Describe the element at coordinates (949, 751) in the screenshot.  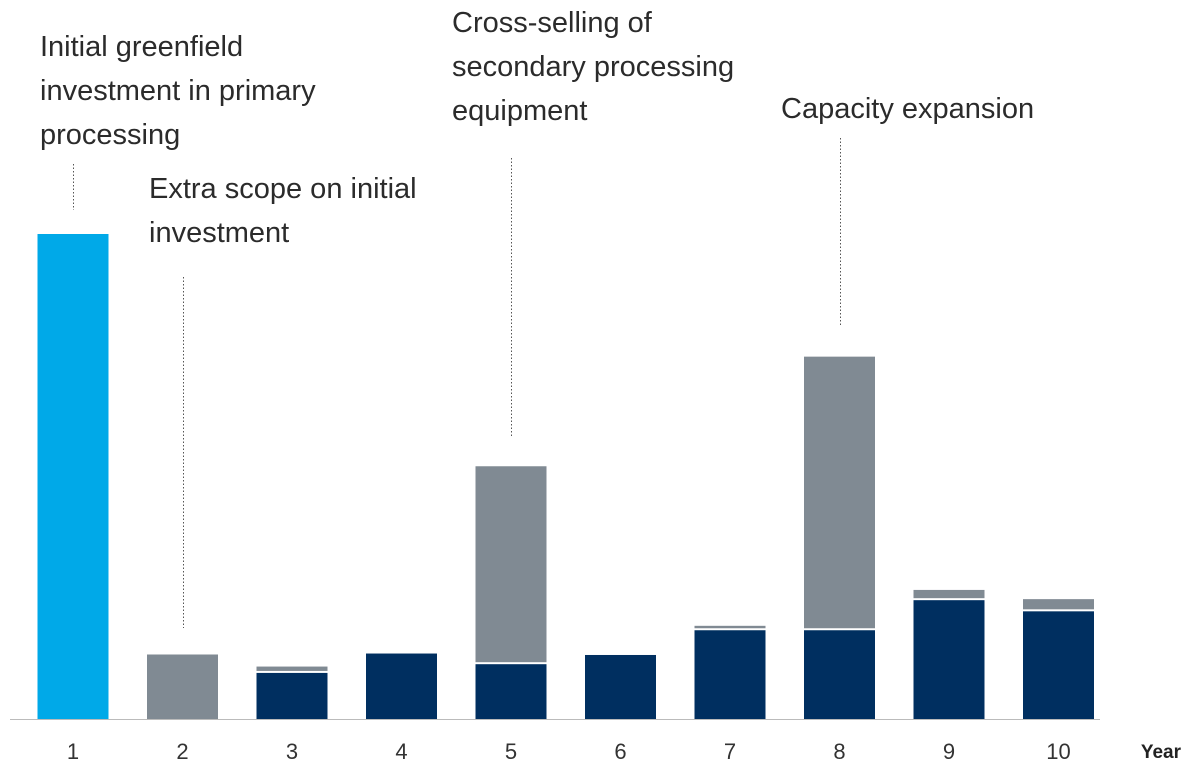
I see `x-tick-label-9: 9` at that location.